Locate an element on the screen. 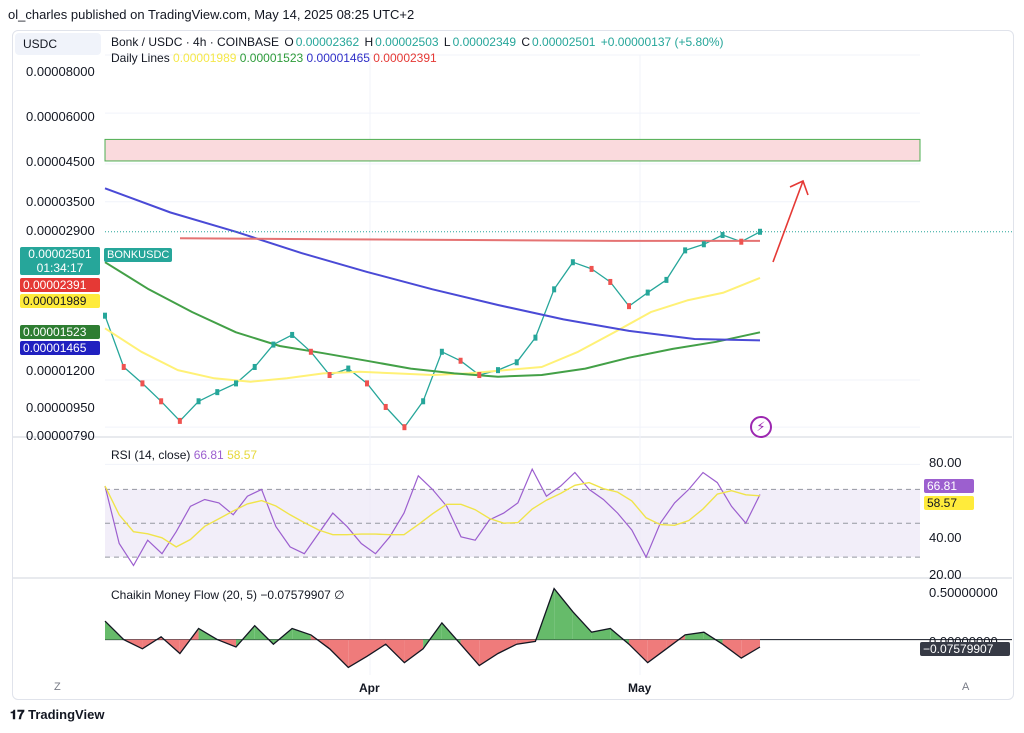  daily-blue-tag: 0.00001465 is located at coordinates (60, 348).